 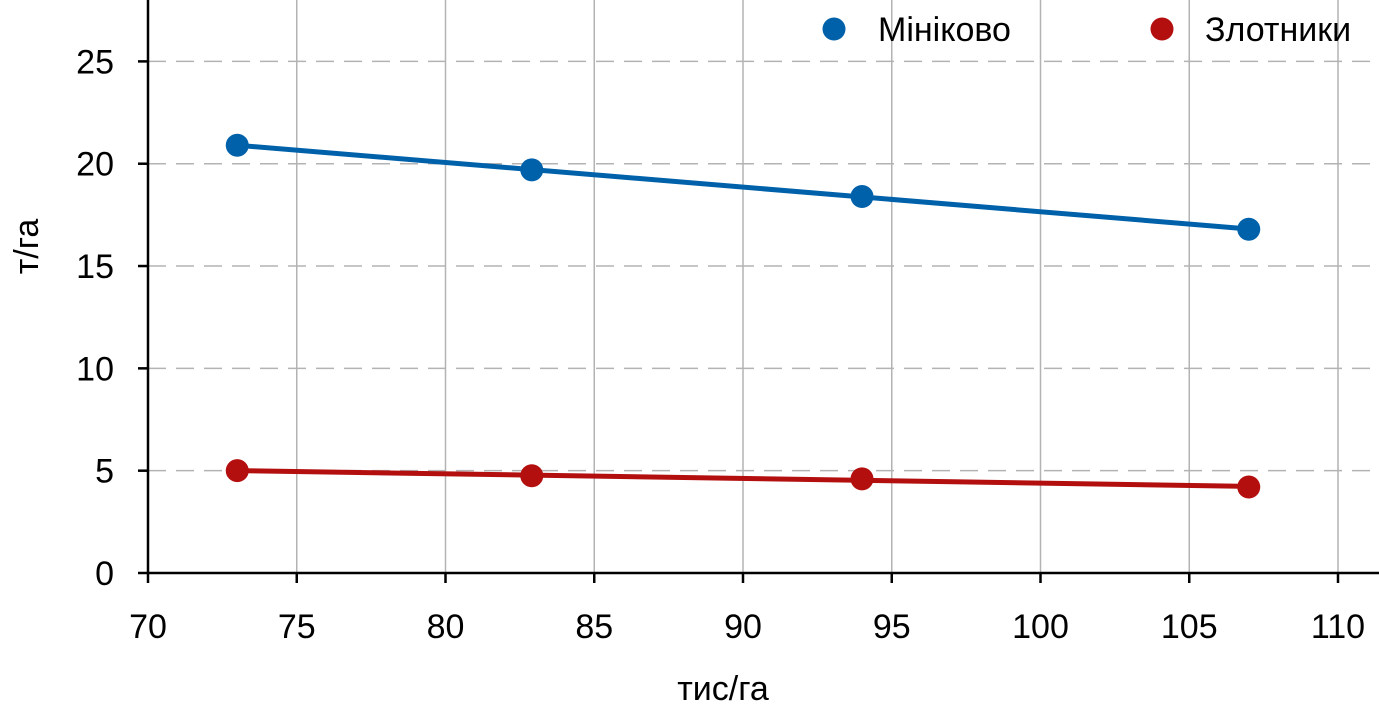 What do you see at coordinates (104, 574) in the screenshot?
I see `y-tick-label: 0` at bounding box center [104, 574].